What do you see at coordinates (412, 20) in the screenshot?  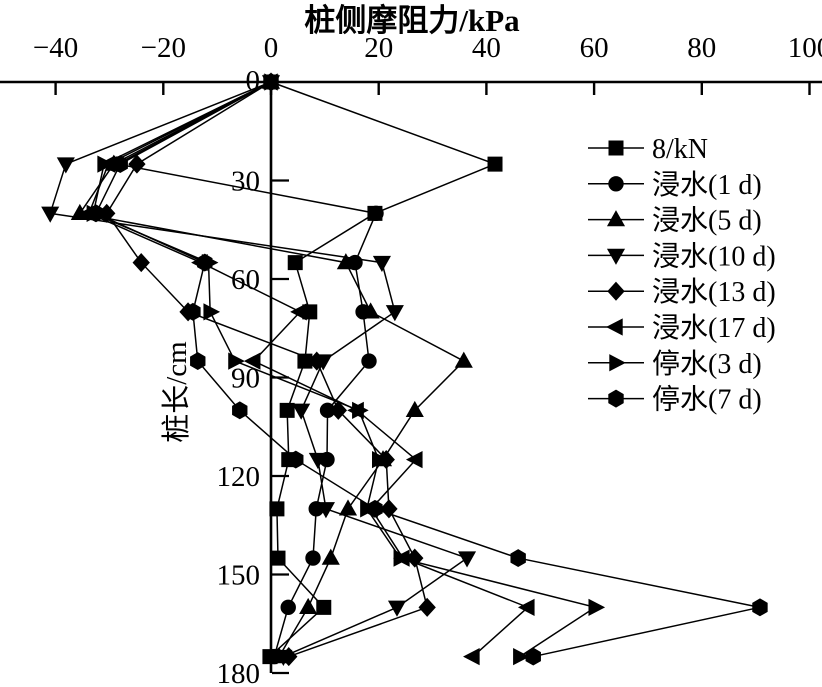 I see `x-axis-title: 桩侧摩阻力/kPa` at bounding box center [412, 20].